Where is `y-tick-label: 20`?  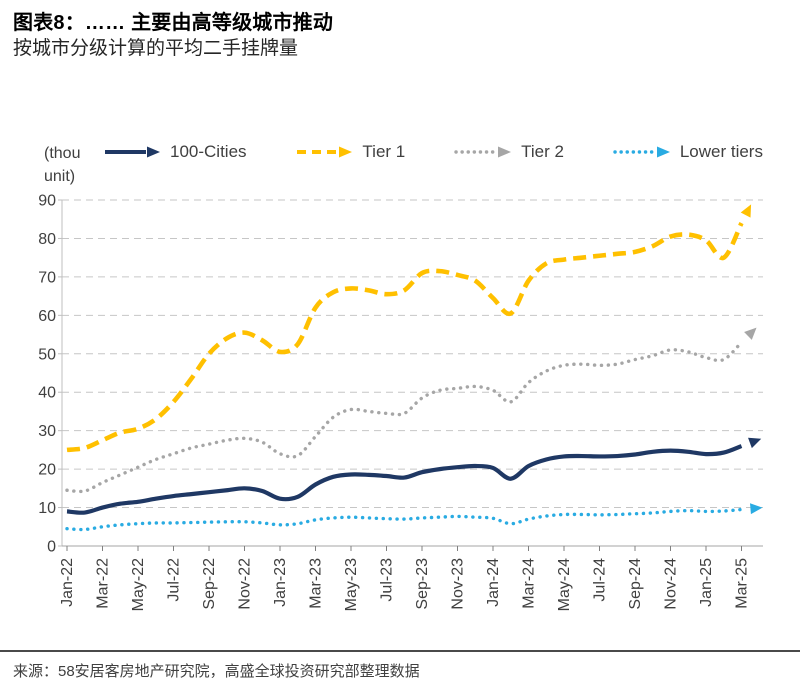 y-tick-label: 20 is located at coordinates (47, 470).